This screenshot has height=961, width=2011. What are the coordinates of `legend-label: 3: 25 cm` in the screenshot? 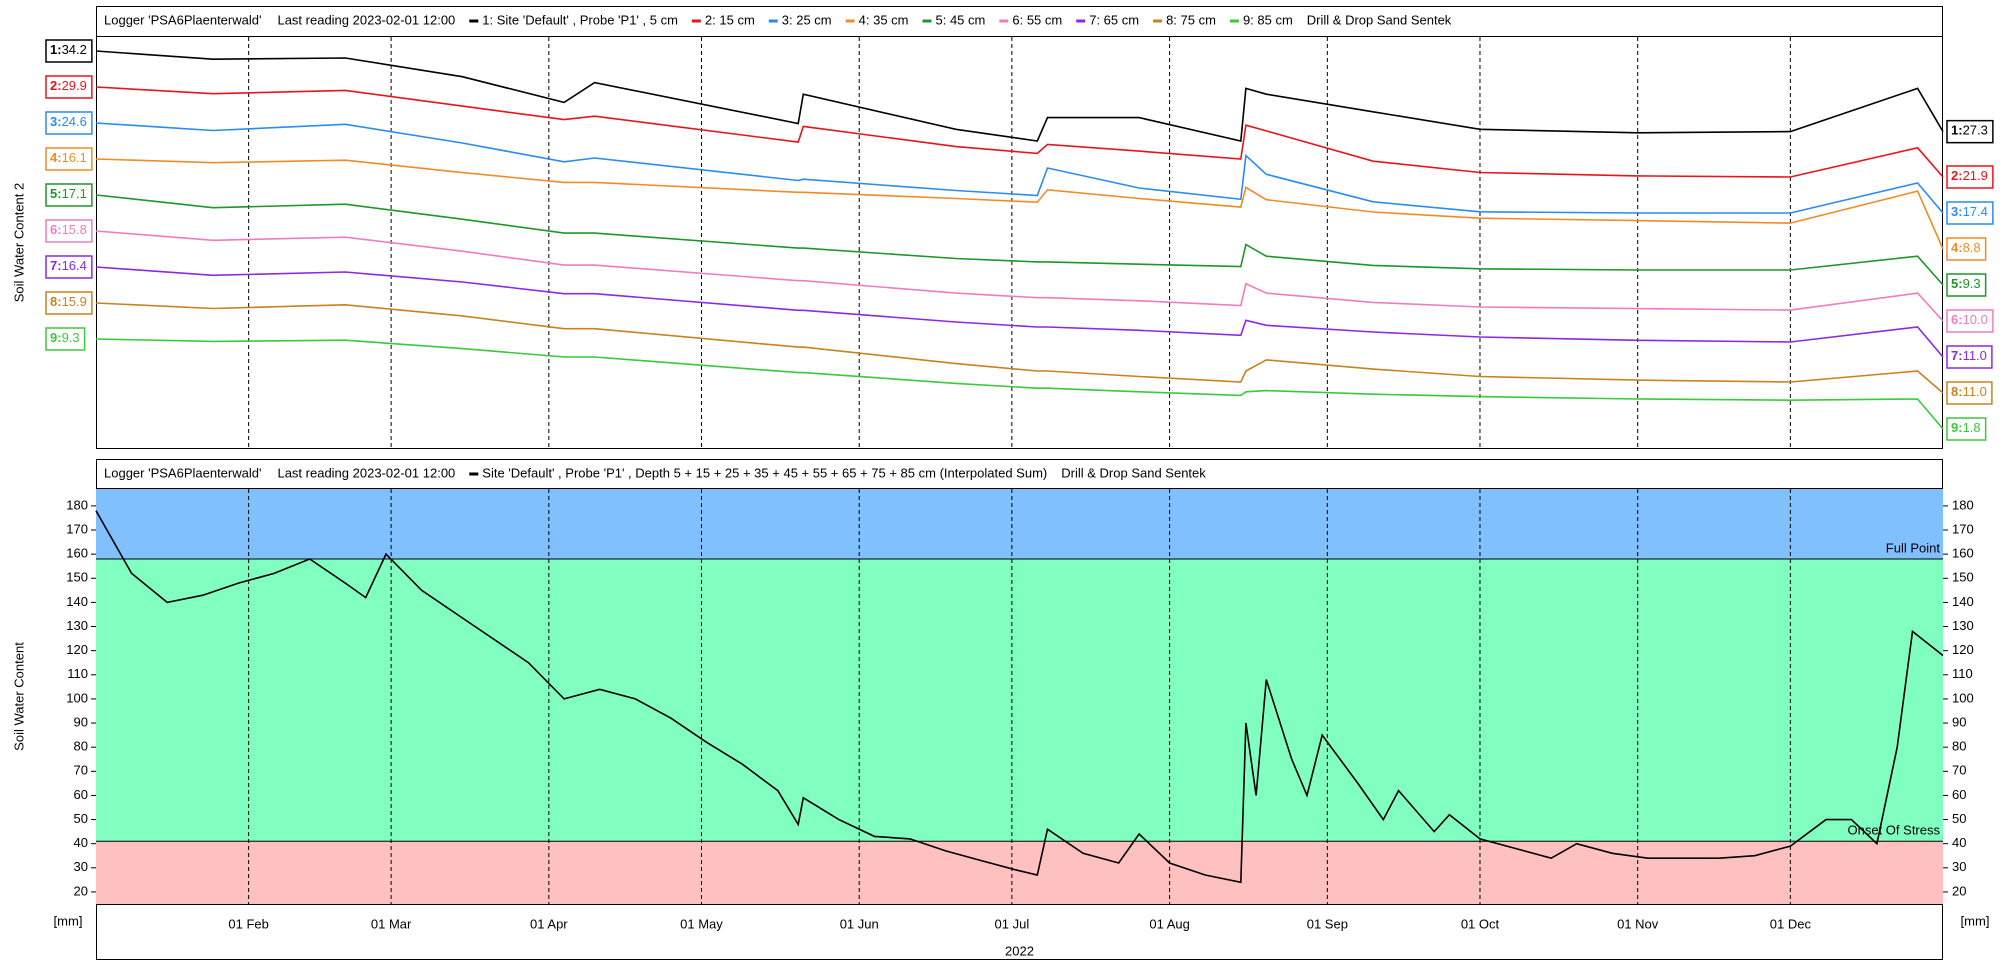 It's located at (807, 19).